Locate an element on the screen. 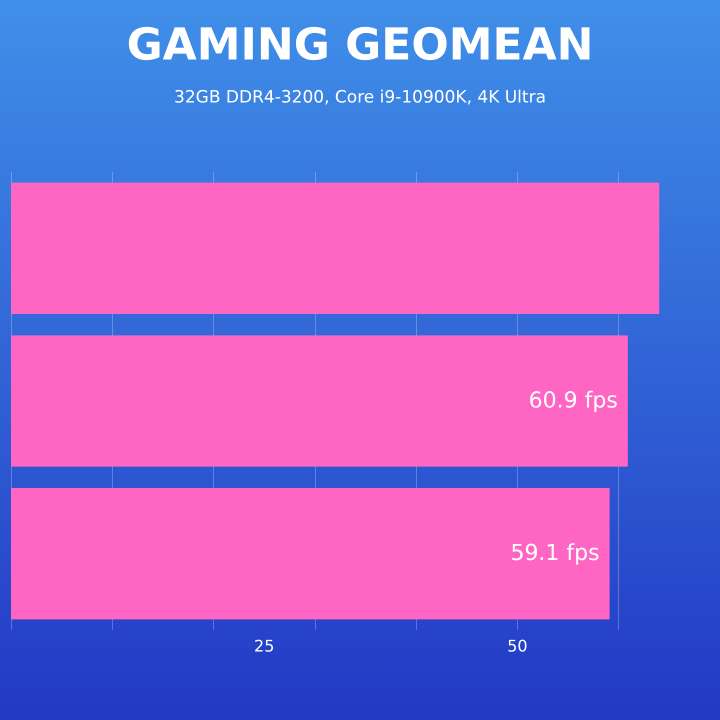 Image resolution: width=720 pixels, height=720 pixels. x-tick-label: 50 is located at coordinates (517, 646).